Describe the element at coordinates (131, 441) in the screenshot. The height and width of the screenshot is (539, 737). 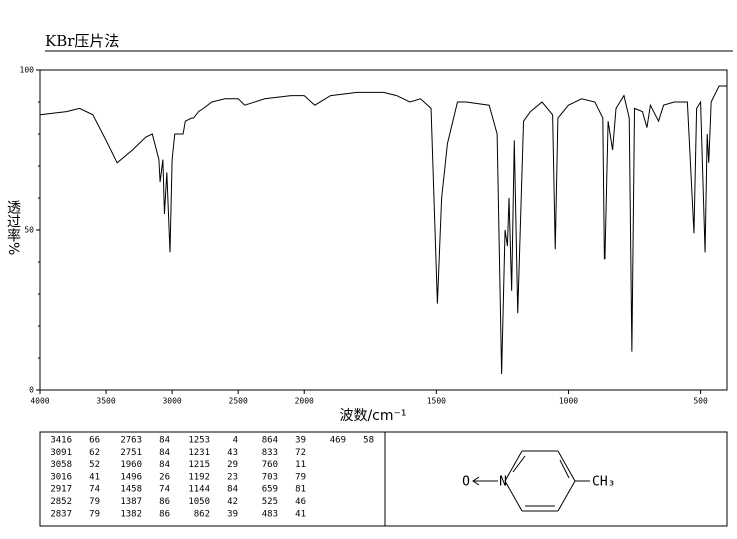
I see `peak-wavenumber: 2763` at that location.